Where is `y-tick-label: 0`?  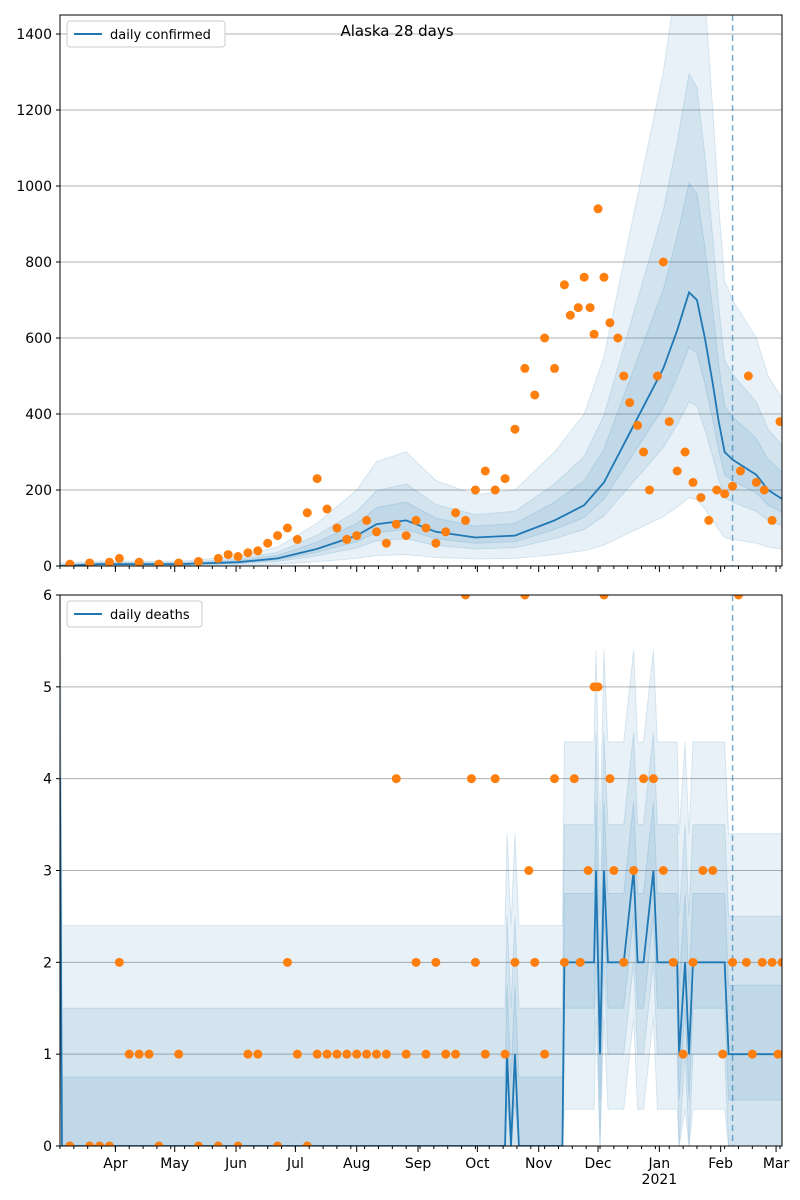
y-tick-label: 0 is located at coordinates (47, 1147).